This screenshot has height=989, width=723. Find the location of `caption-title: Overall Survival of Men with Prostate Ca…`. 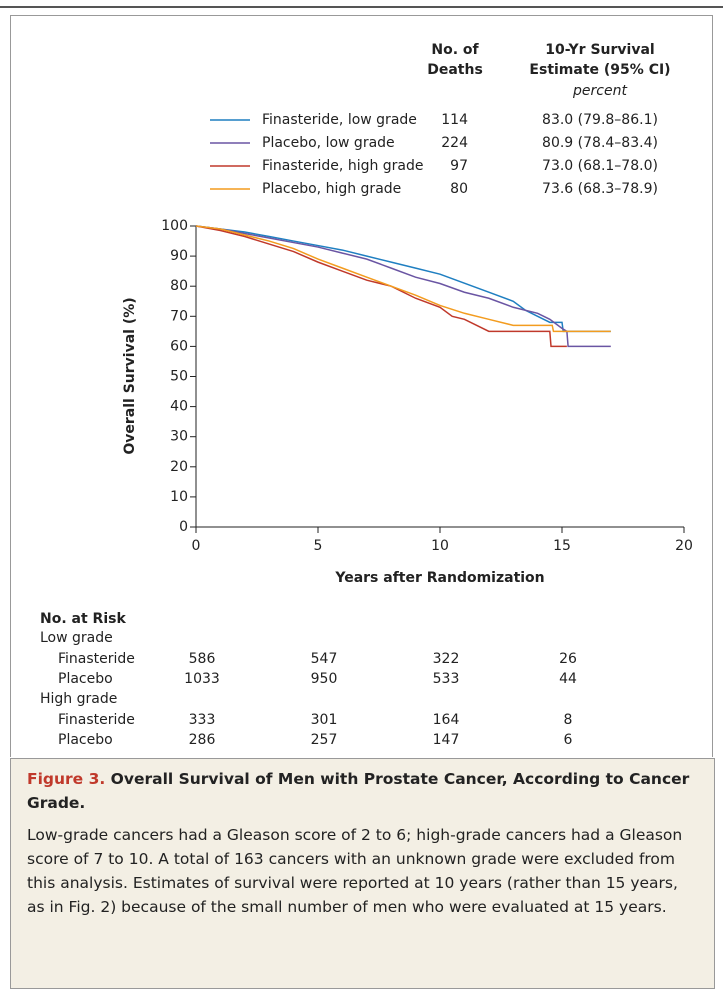

caption-title: Overall Survival of Men with Prostate Ca… is located at coordinates (358, 791).